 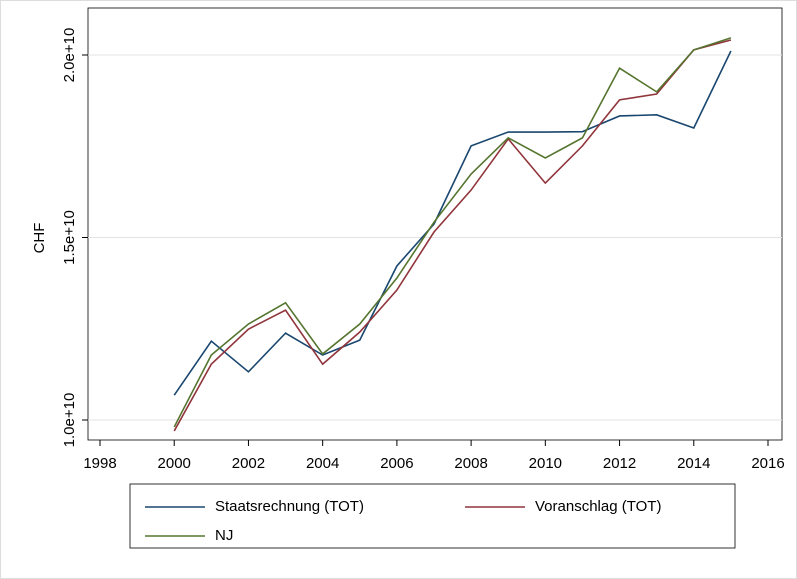 What do you see at coordinates (248, 463) in the screenshot?
I see `x-tick-label: 2002` at bounding box center [248, 463].